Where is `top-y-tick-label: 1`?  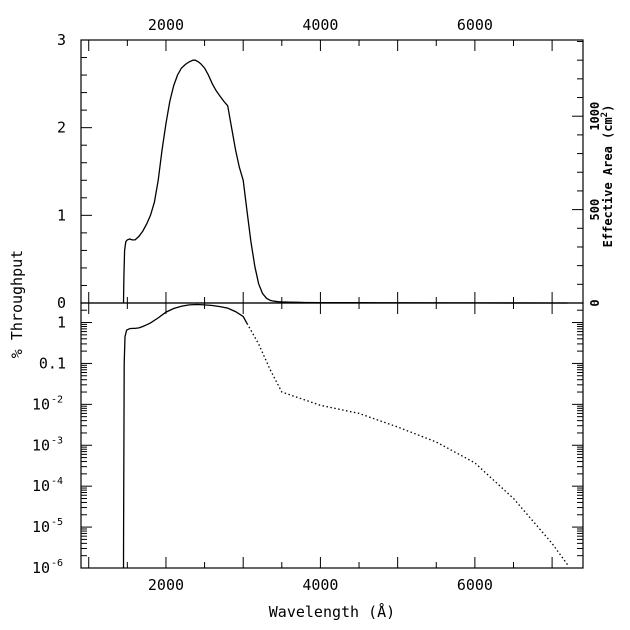
top-y-tick-label: 1 is located at coordinates (61, 215).